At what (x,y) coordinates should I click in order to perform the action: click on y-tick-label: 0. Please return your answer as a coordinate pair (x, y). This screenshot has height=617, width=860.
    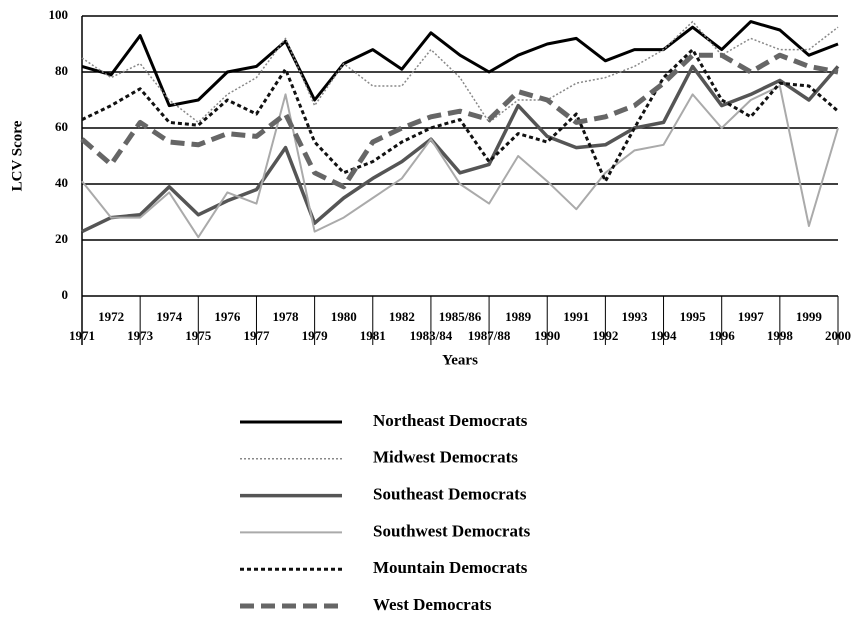
    Looking at the image, I should click on (65, 294).